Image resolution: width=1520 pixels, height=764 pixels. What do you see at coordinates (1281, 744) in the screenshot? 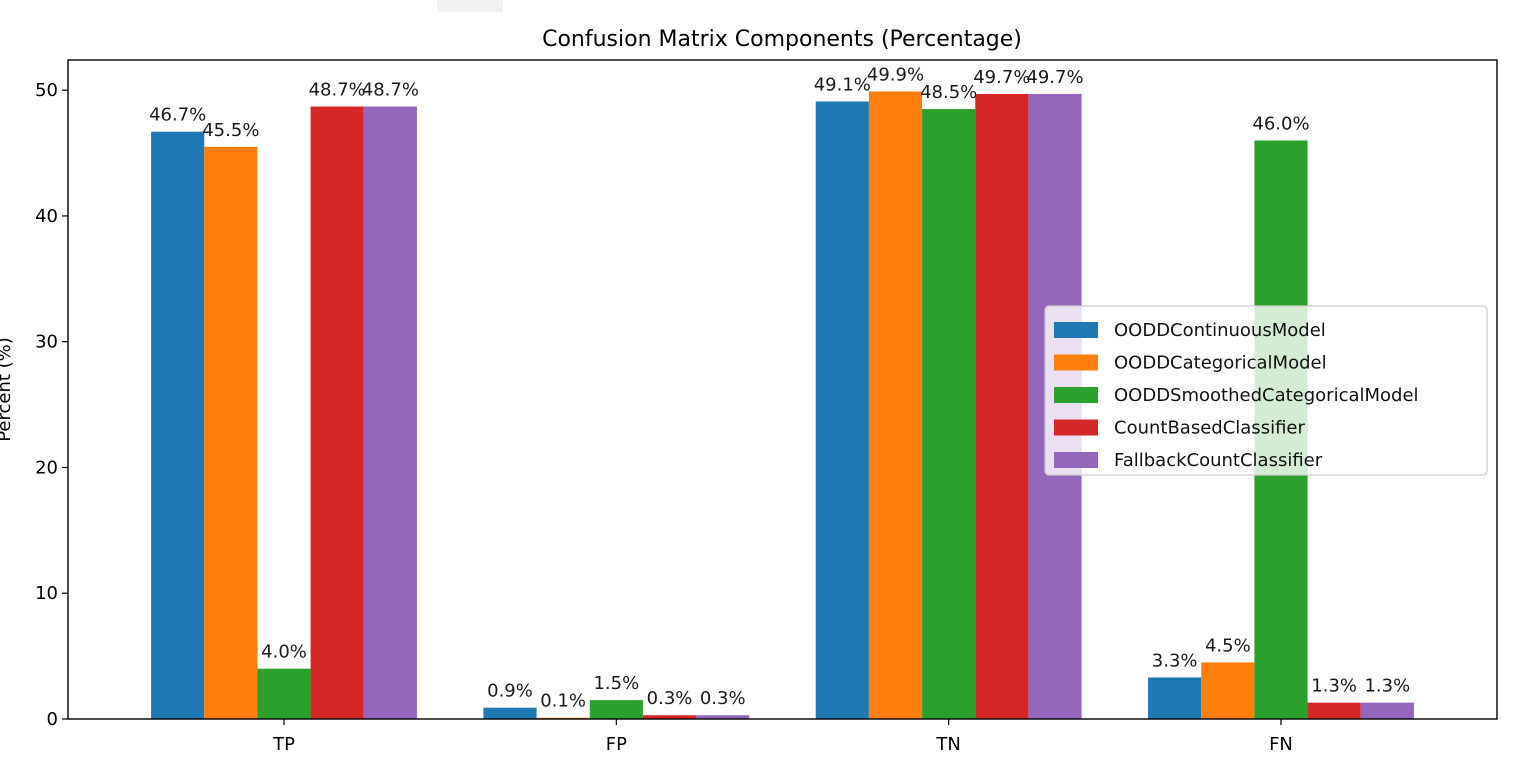
I see `x-tick-label-FN: FN` at bounding box center [1281, 744].